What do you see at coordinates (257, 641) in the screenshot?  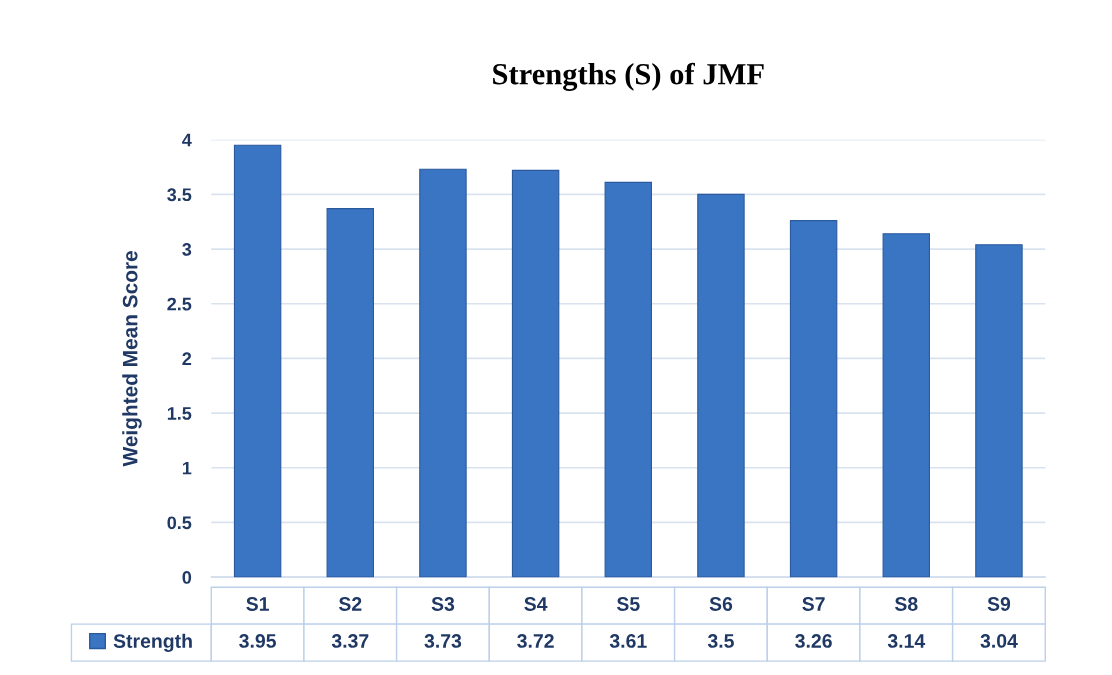 I see `data-label: 3.95` at bounding box center [257, 641].